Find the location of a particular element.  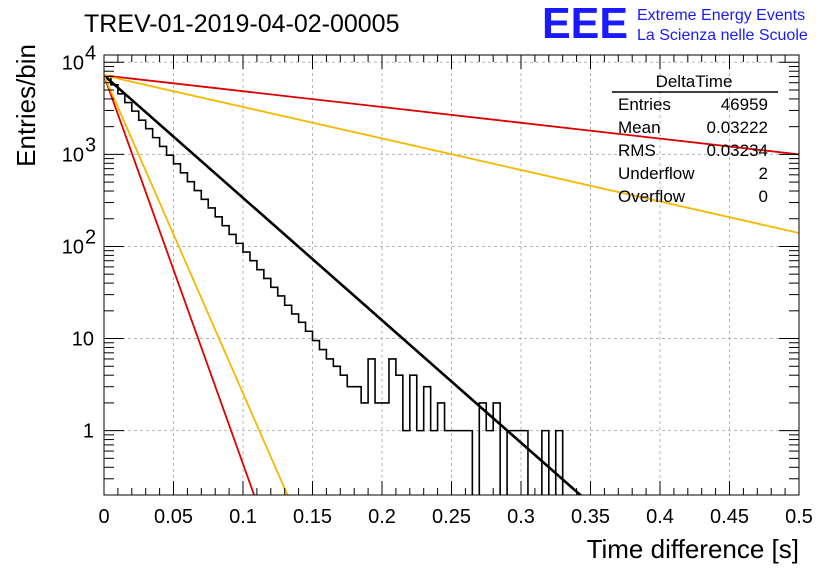

x-tick-label: 0 is located at coordinates (103, 517).